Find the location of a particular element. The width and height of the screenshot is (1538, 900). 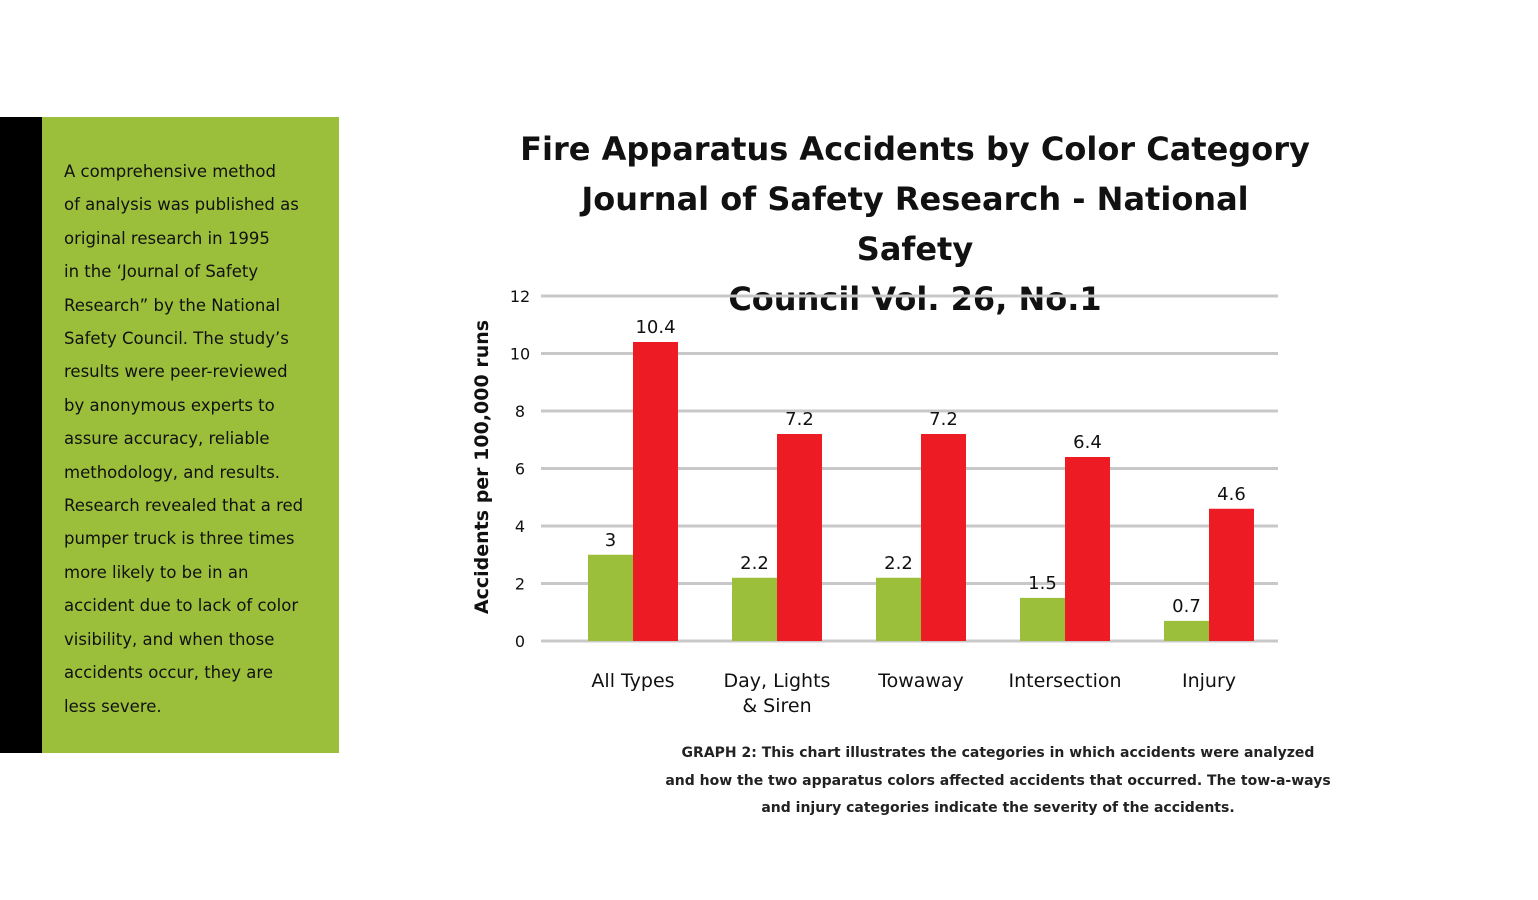

y-axis-ticks: 0 2 4 6 8 10 12 is located at coordinates (520, 469).